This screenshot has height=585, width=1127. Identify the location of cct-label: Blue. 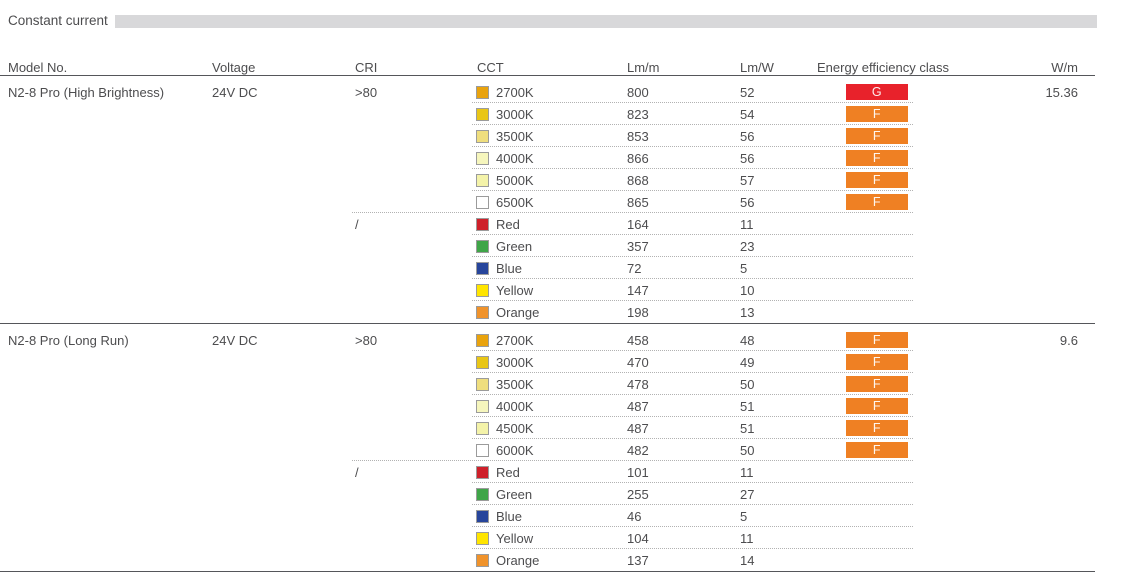
(509, 268).